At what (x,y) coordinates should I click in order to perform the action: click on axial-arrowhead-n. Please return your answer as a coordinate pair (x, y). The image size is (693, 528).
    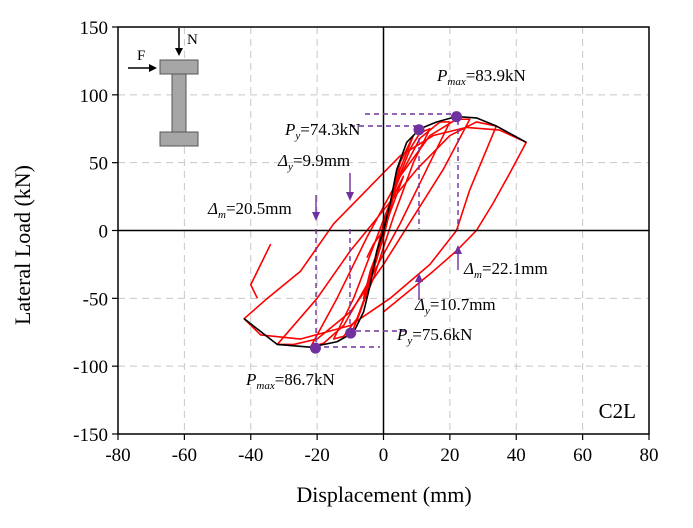
    Looking at the image, I should click on (179, 52).